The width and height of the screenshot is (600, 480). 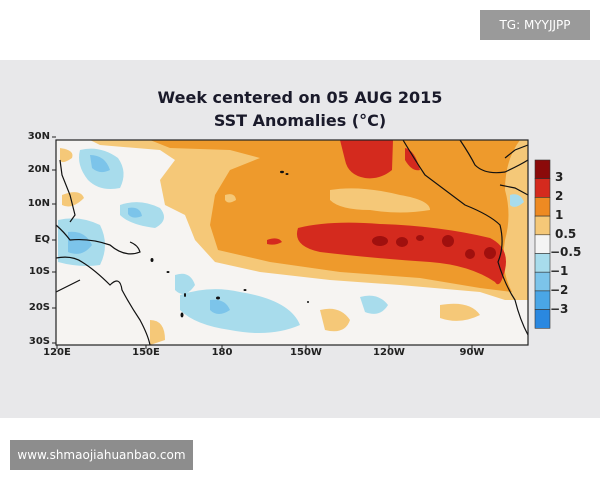 I want to click on colorbar, so click(x=542, y=244).